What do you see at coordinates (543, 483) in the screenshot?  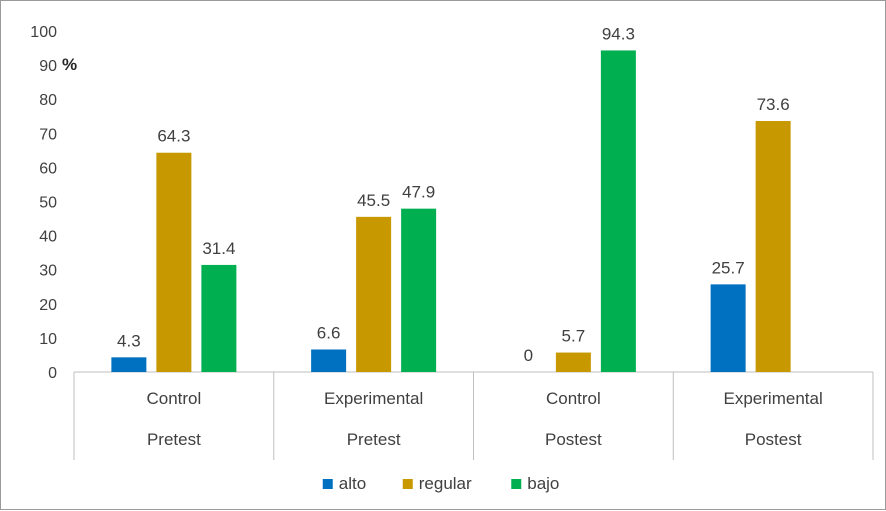 I see `legend-label-bajo: bajo` at bounding box center [543, 483].